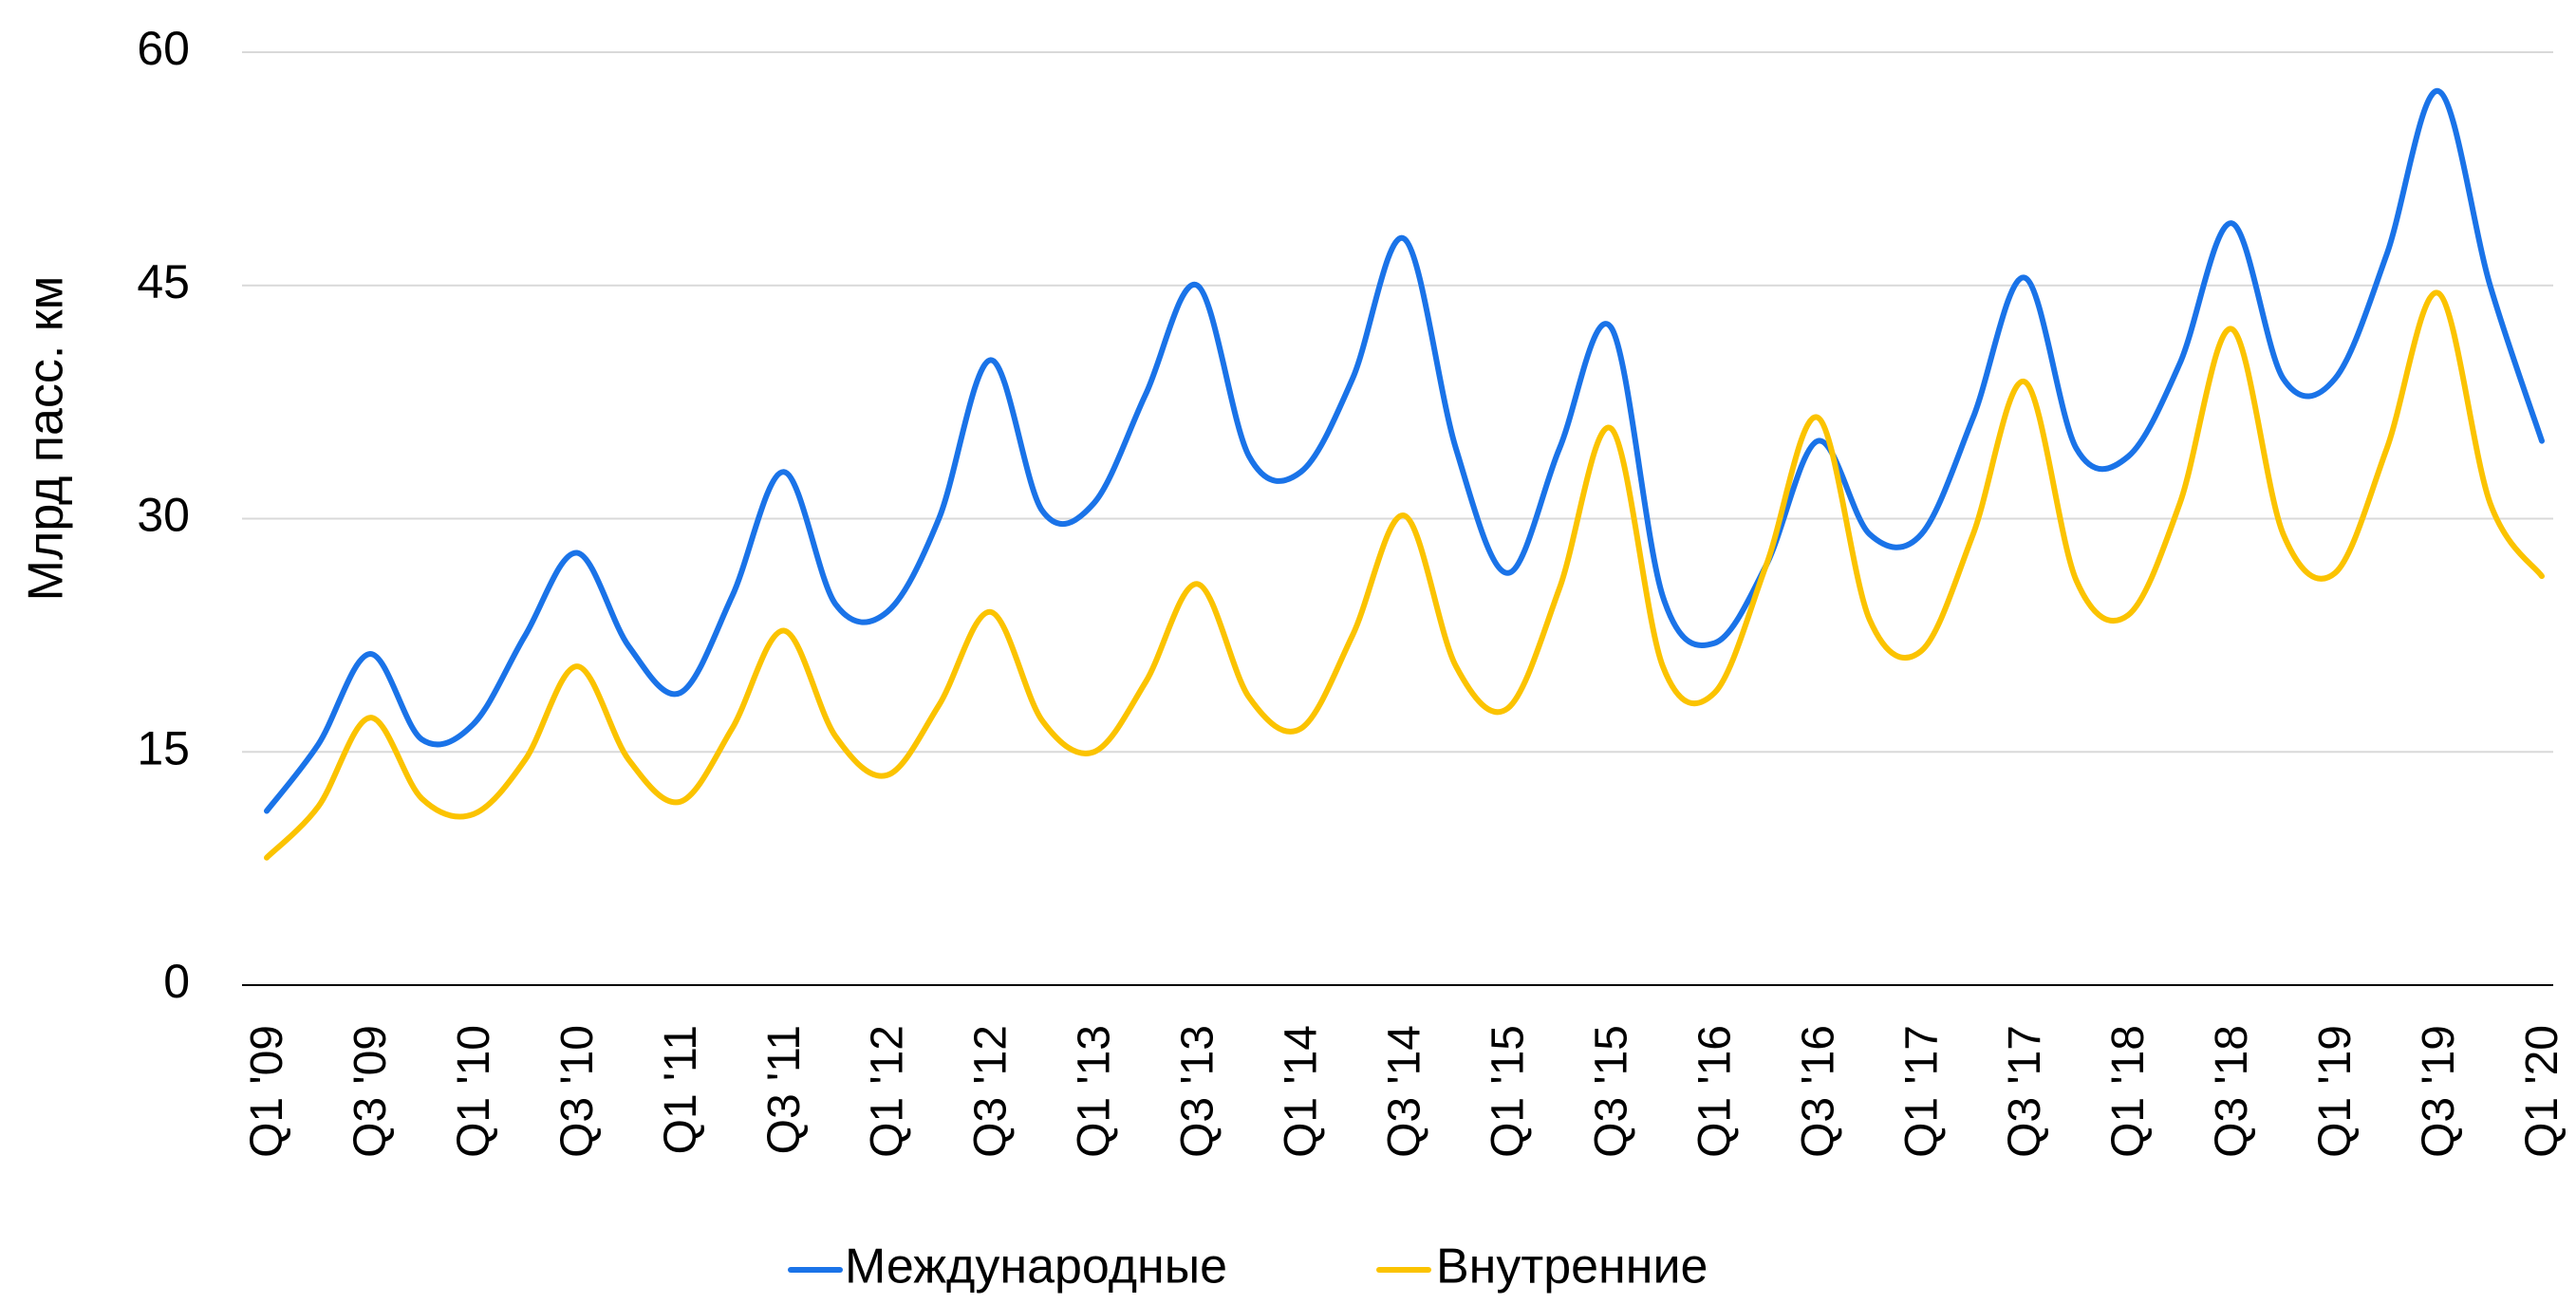 The height and width of the screenshot is (1304, 2576). I want to click on y-tick-label: 30, so click(164, 516).